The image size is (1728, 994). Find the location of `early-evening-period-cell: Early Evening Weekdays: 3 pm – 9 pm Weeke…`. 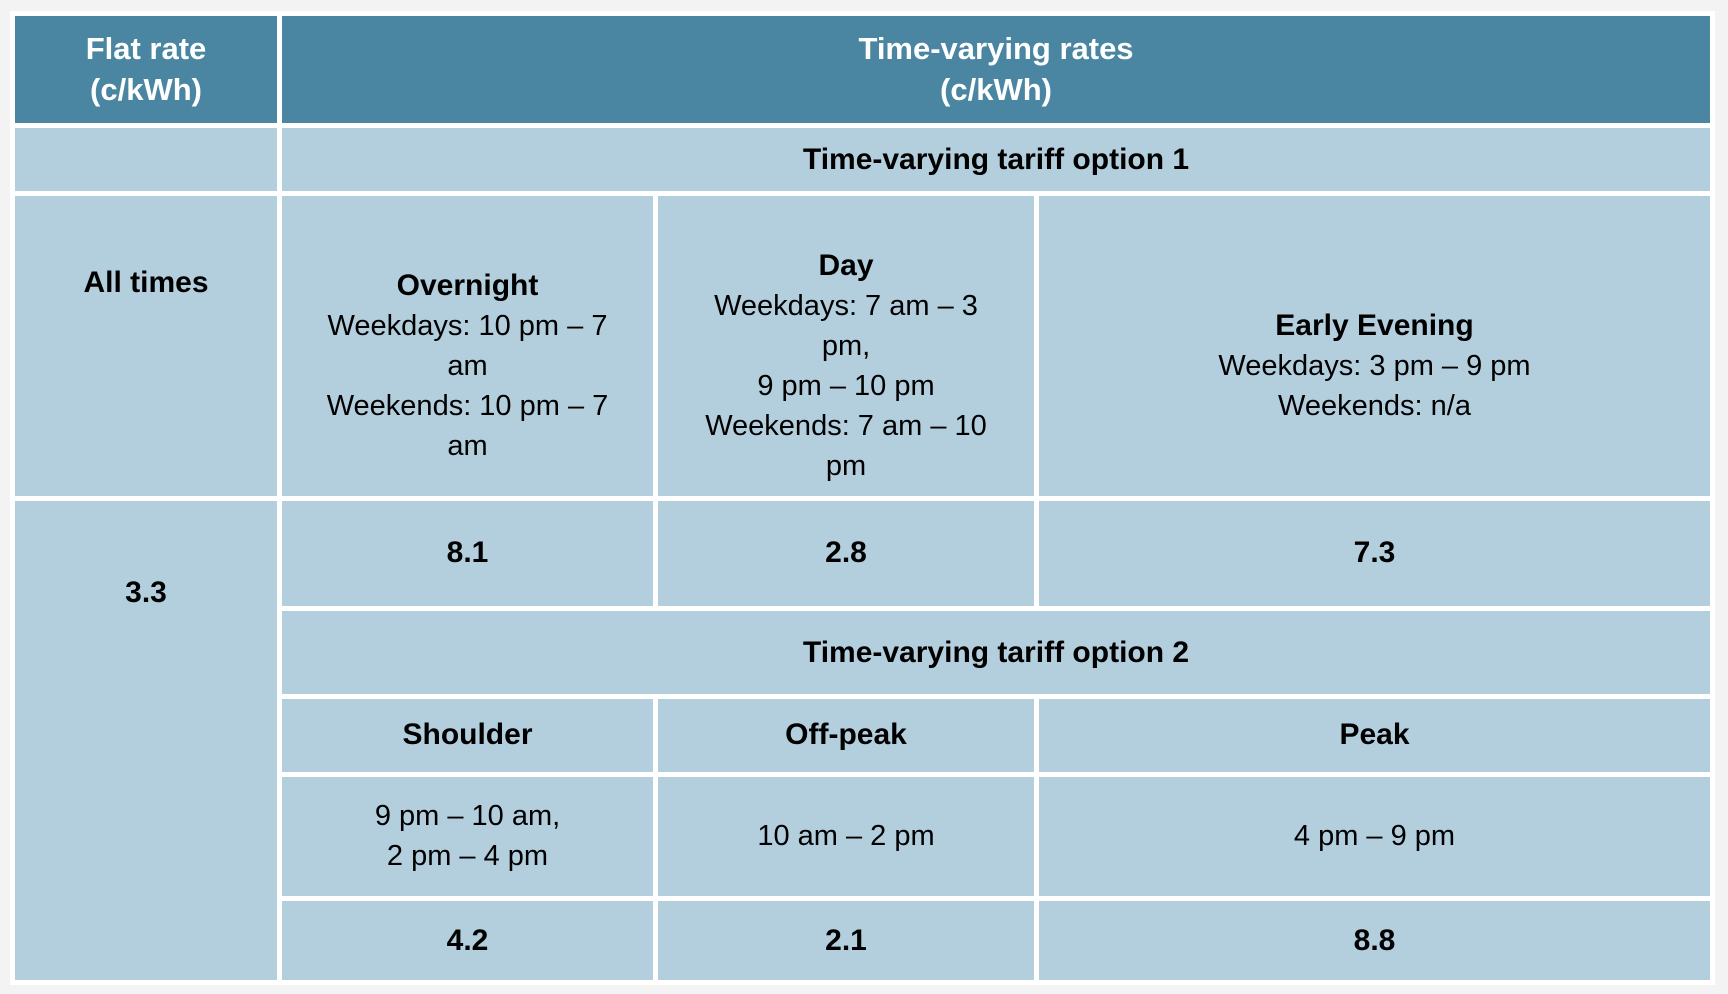

early-evening-period-cell: Early Evening Weekdays: 3 pm – 9 pm Weeke… is located at coordinates (1374, 346).